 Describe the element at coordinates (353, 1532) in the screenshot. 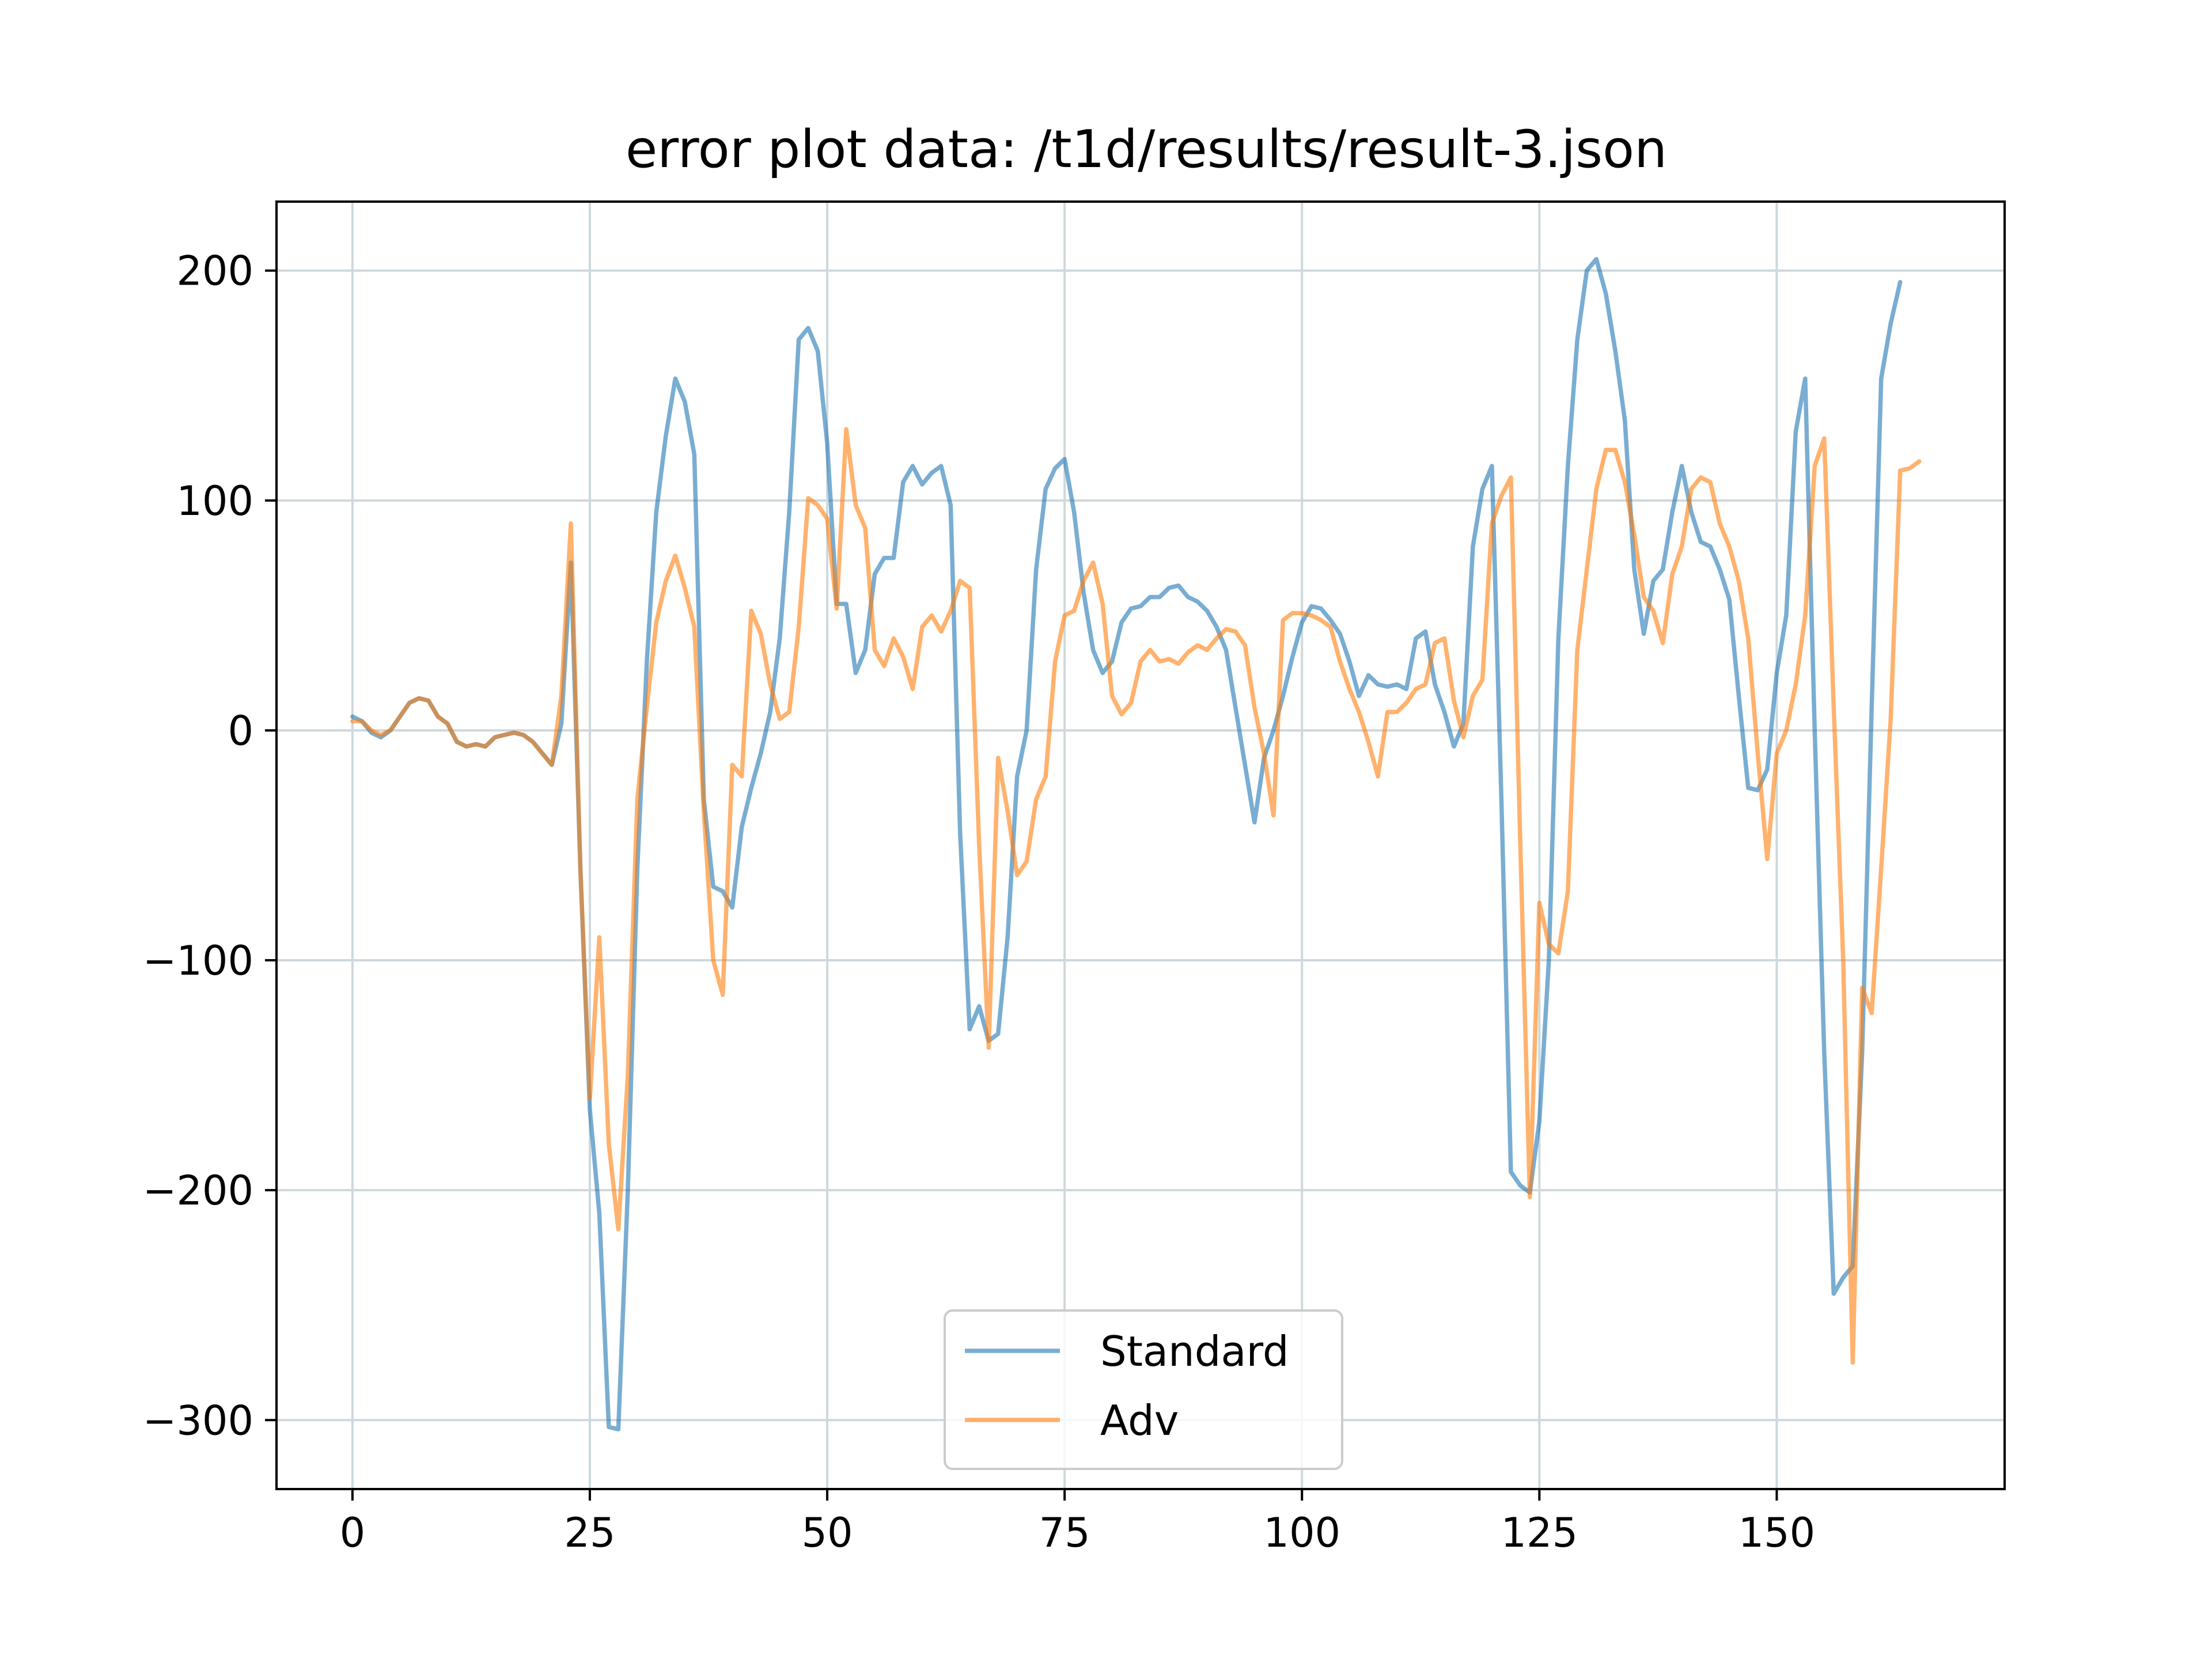

I see `x-tick-label: 0` at that location.